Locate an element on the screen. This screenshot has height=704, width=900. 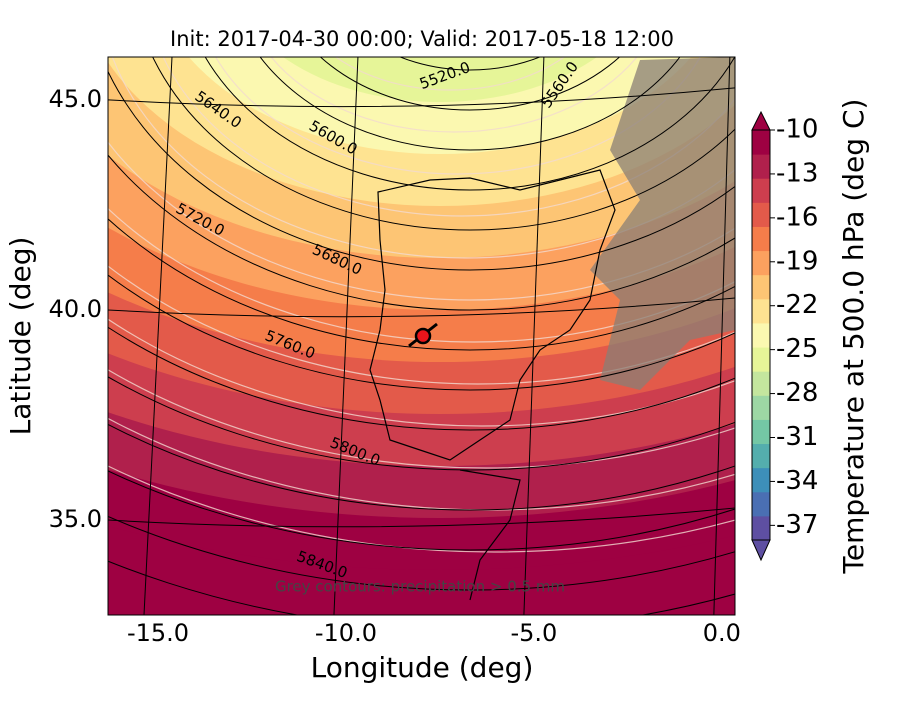
colorbar-tick-label: -10 is located at coordinates (797, 130).